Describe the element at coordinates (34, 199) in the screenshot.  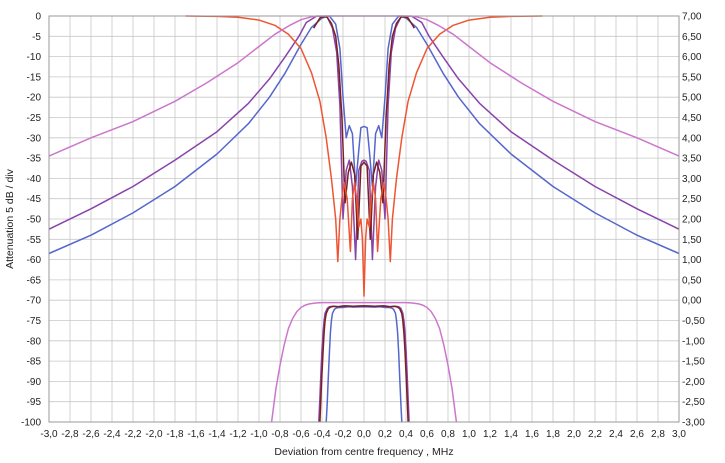
I see `y-tick-label: -45` at that location.